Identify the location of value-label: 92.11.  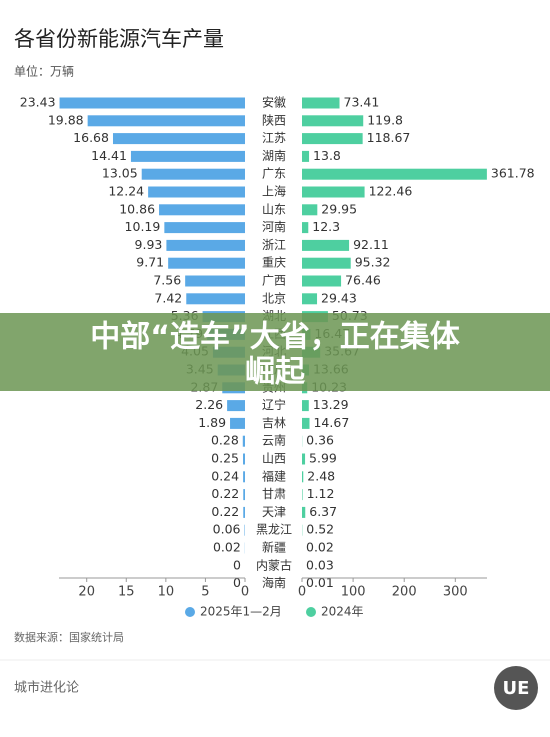
(371, 244).